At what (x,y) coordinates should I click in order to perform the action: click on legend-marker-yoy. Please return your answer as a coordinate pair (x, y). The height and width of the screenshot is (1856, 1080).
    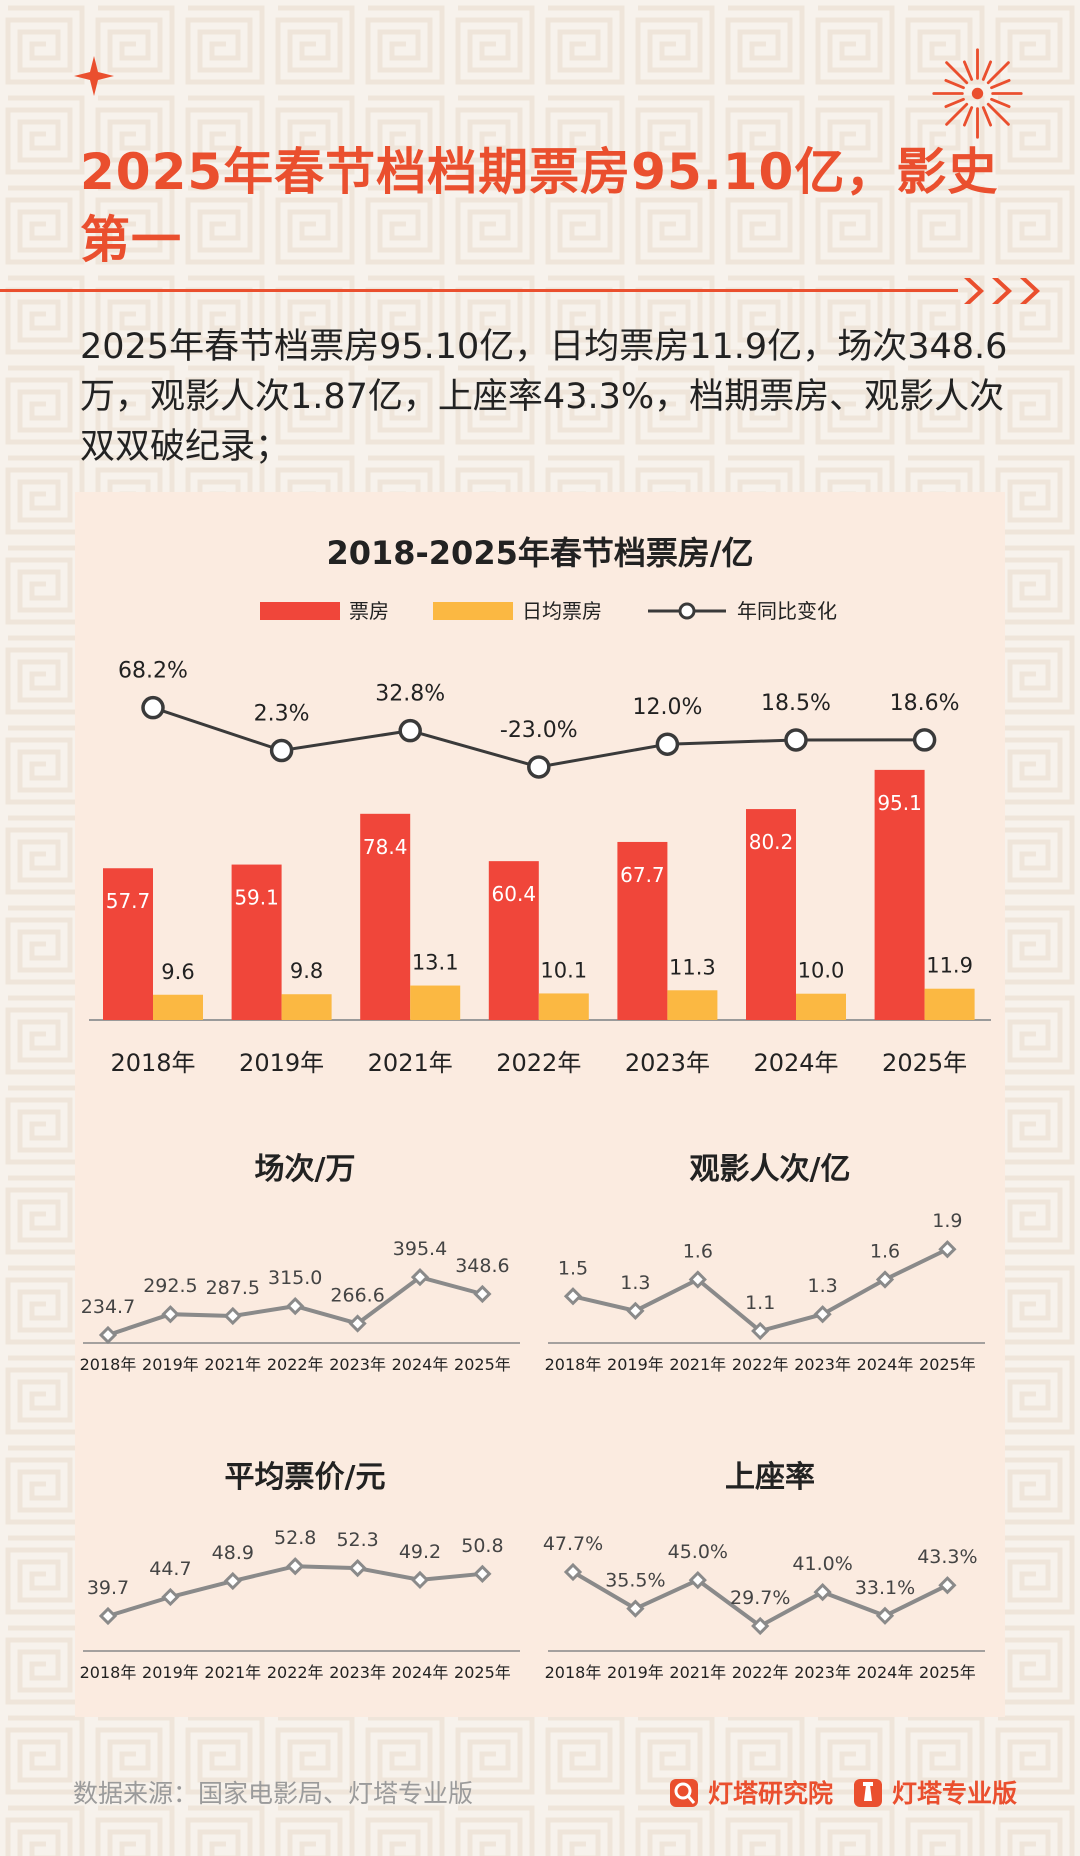
    Looking at the image, I should click on (687, 611).